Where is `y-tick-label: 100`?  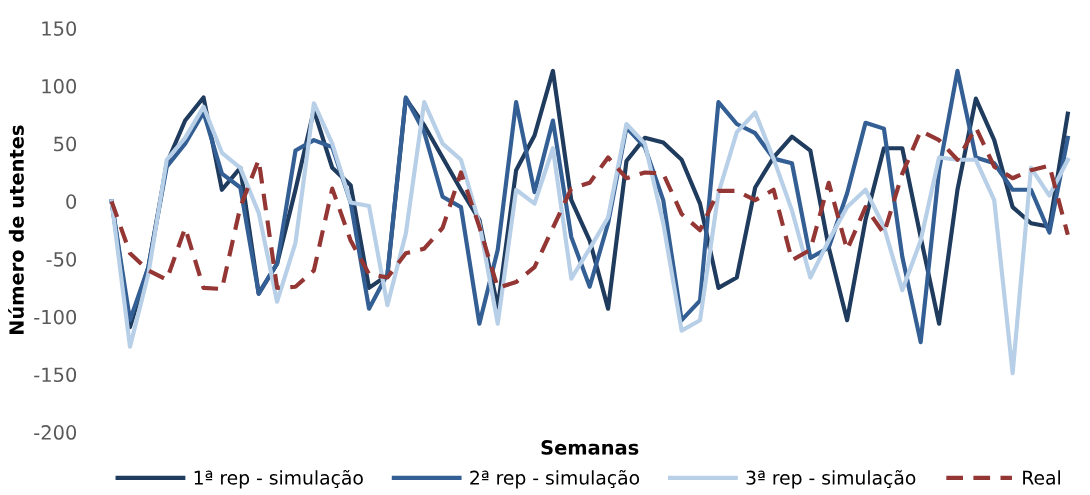 y-tick-label: 100 is located at coordinates (59, 86).